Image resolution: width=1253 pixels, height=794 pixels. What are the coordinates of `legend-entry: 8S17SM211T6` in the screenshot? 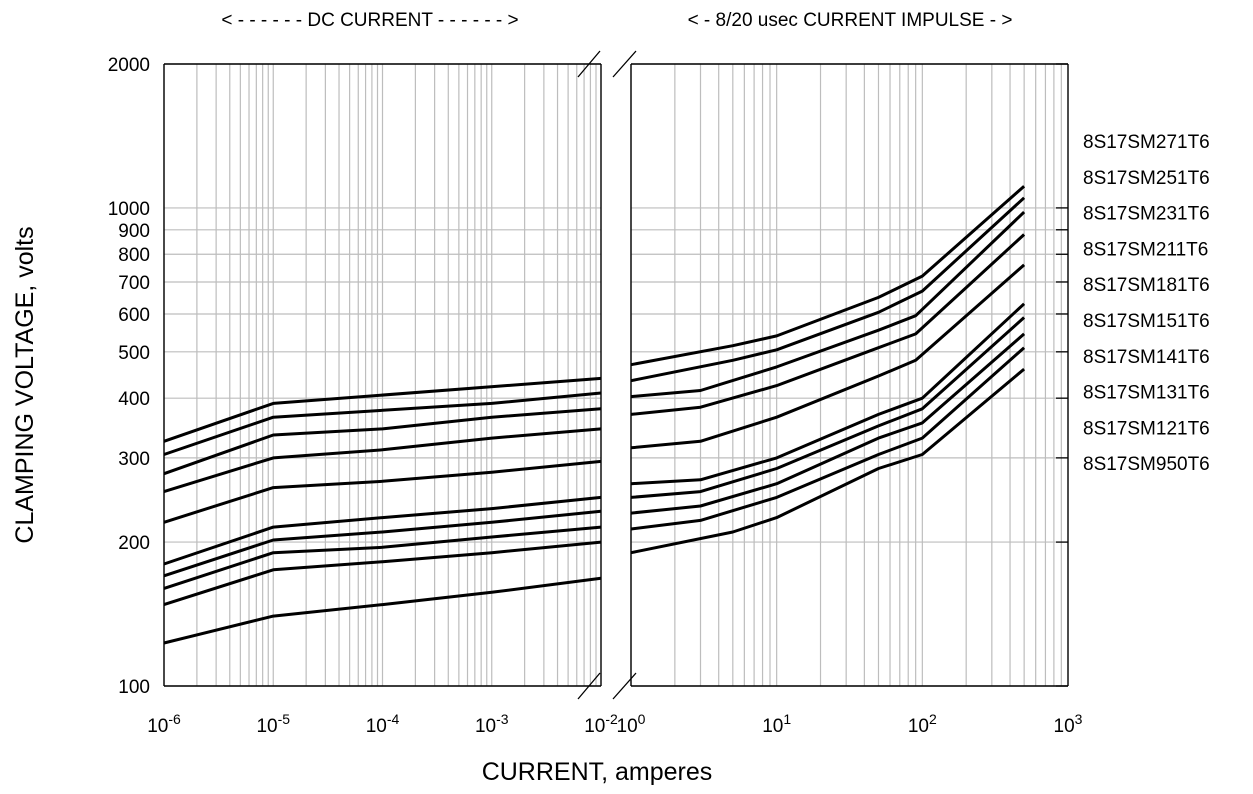 It's located at (1145, 249).